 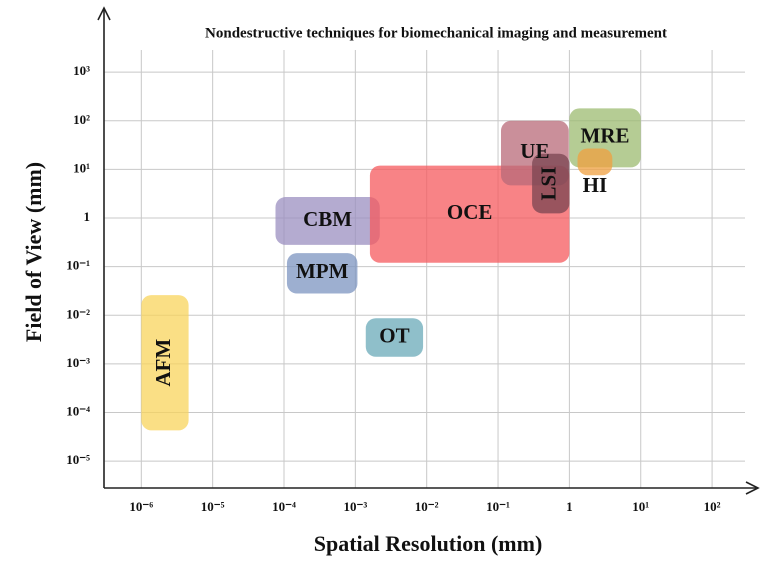 I want to click on region-label: HI, so click(x=595, y=185).